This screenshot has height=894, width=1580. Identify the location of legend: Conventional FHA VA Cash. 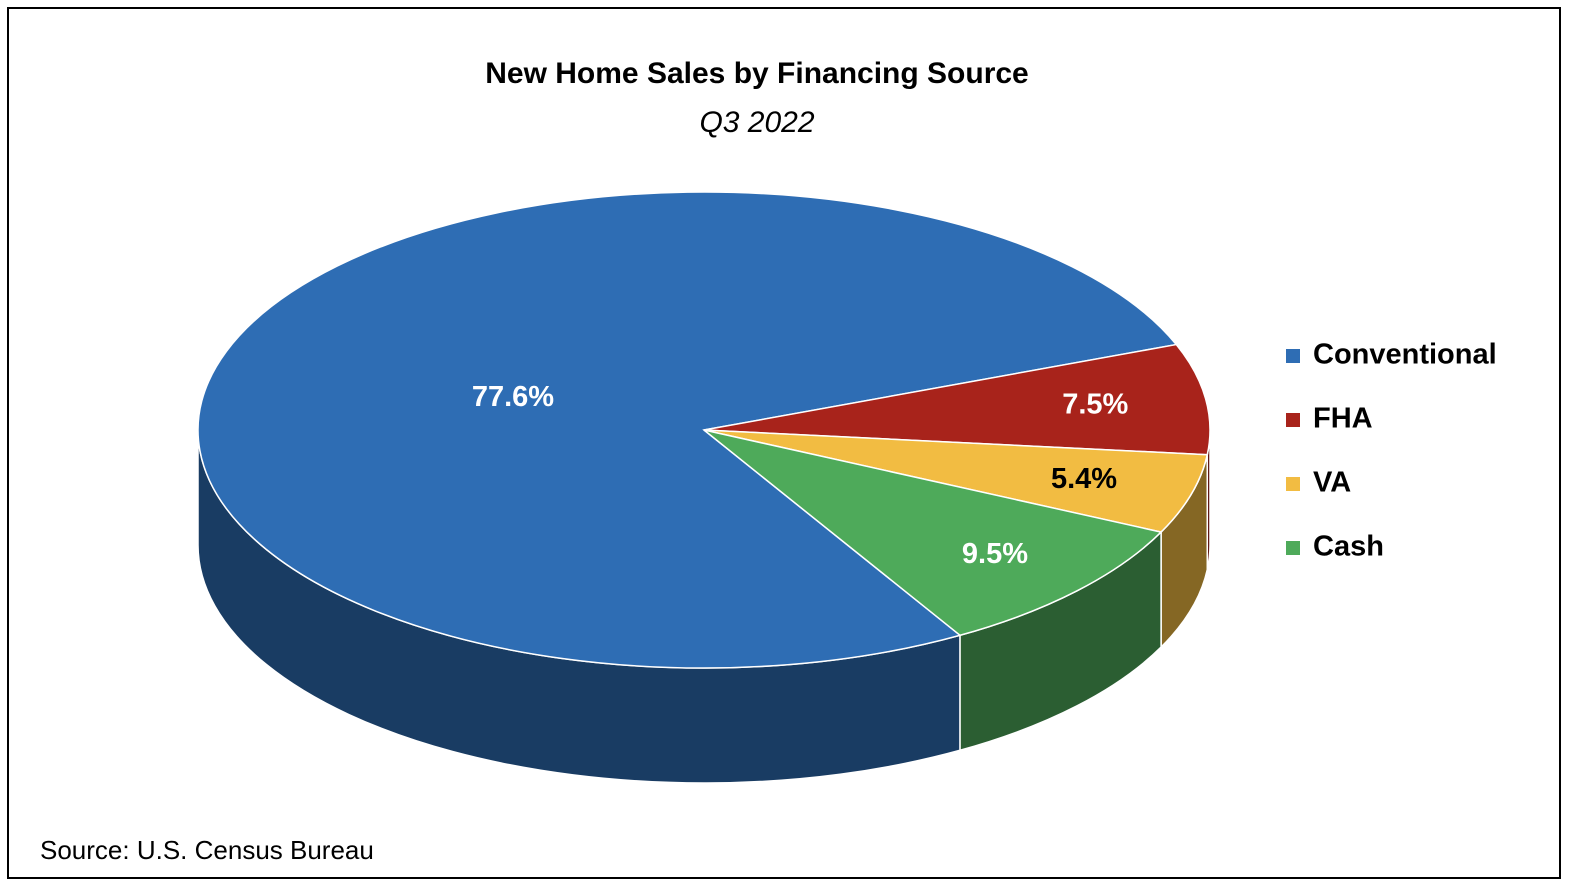
(1391, 451).